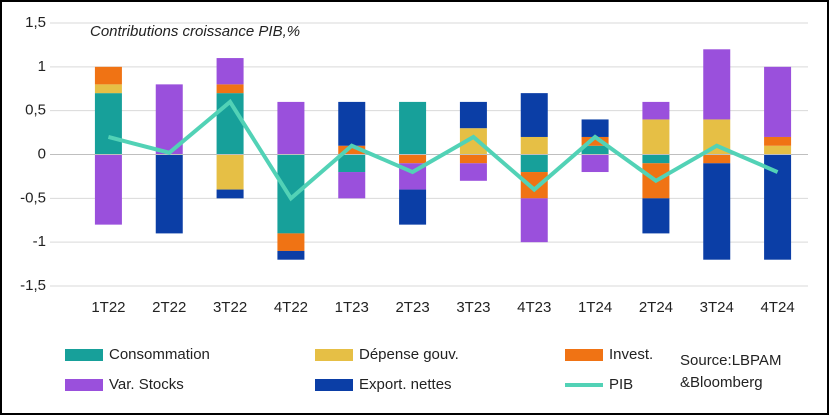 Image resolution: width=829 pixels, height=415 pixels. Describe the element at coordinates (33, 197) in the screenshot. I see `y-tick-label: -0,5` at that location.